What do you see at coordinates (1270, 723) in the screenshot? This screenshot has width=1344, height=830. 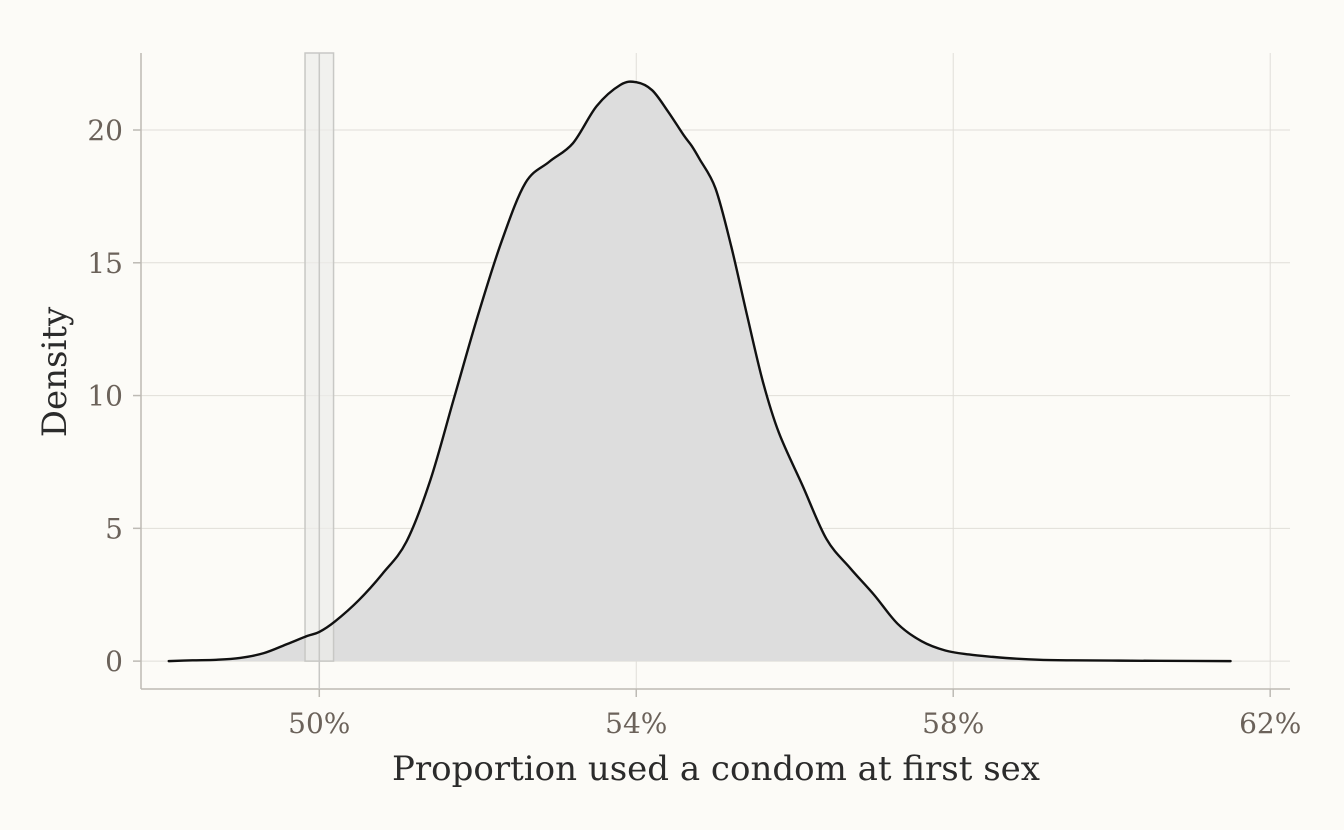 I see `x-tick-label: 62%` at bounding box center [1270, 723].